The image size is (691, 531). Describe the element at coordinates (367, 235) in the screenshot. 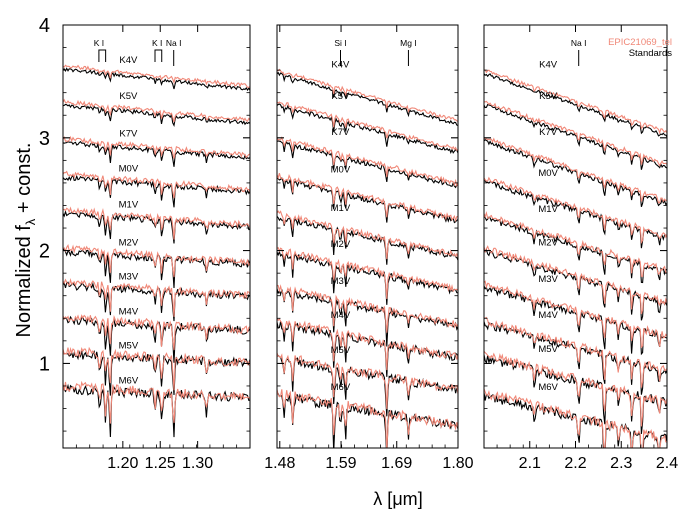

I see `spectrum-tel-M1V-H` at that location.